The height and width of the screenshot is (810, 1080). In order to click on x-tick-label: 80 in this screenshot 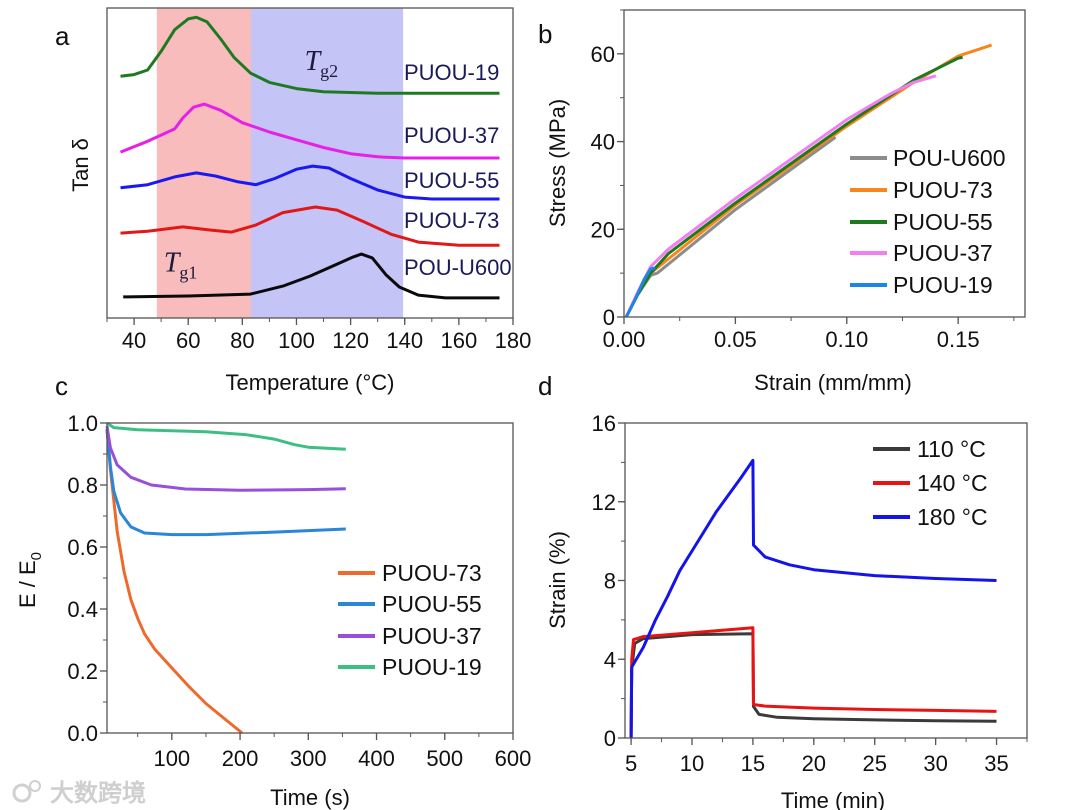, I will do `click(242, 340)`.